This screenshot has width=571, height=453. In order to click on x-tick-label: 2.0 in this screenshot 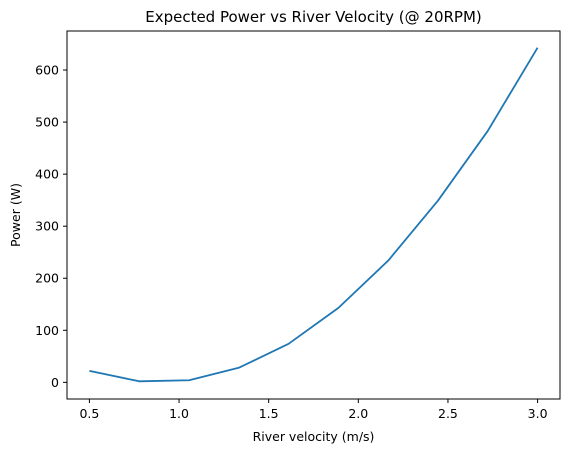, I will do `click(358, 413)`.